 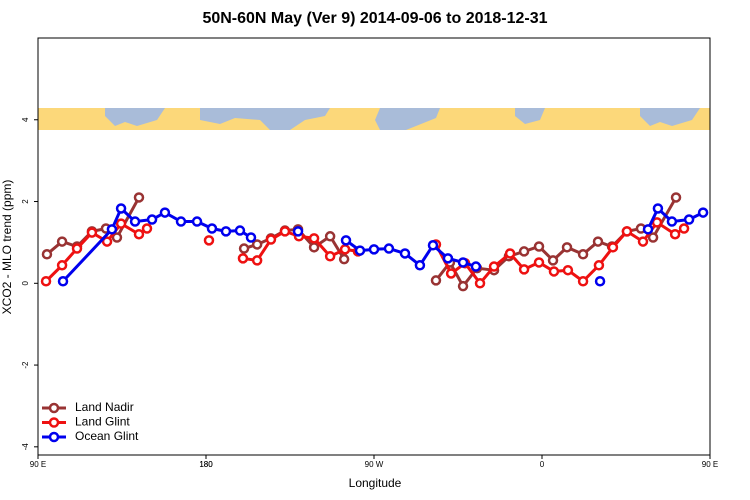 I want to click on y-tick-label: -2, so click(x=25, y=365).